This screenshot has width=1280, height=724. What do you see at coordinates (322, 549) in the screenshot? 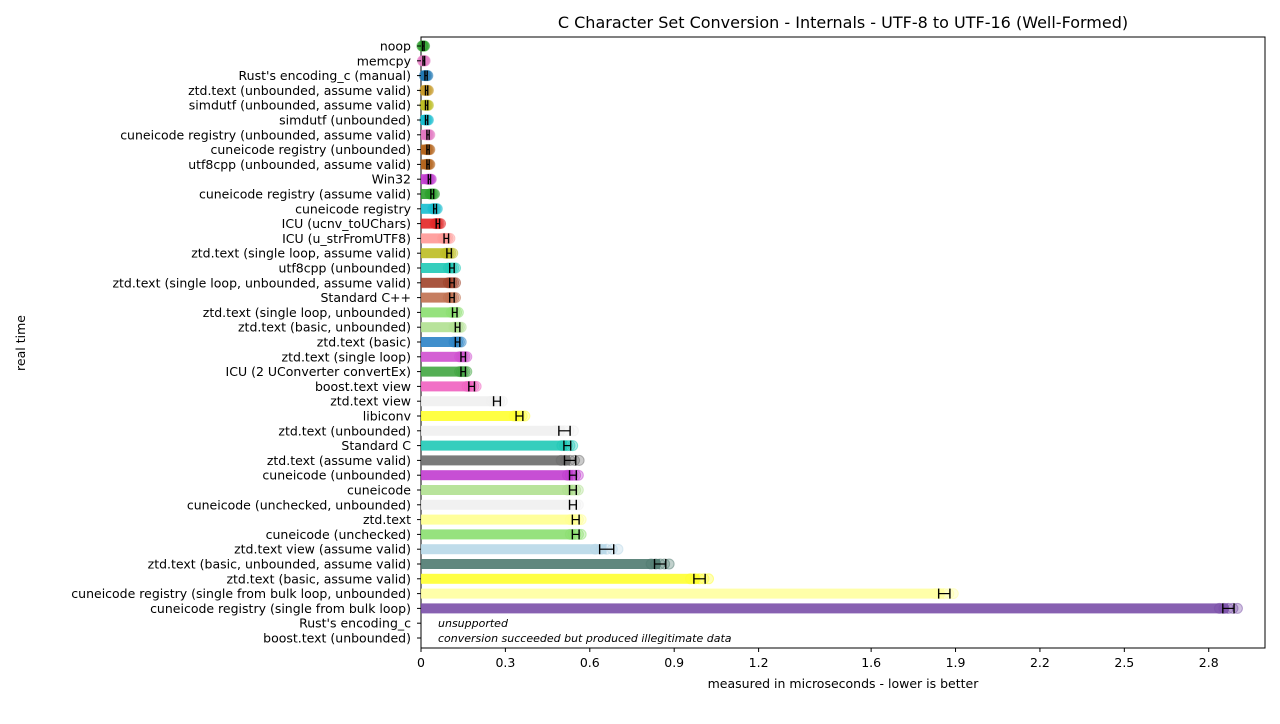
I see `y-tick-label: ztd.text view (assume valid)` at bounding box center [322, 549].